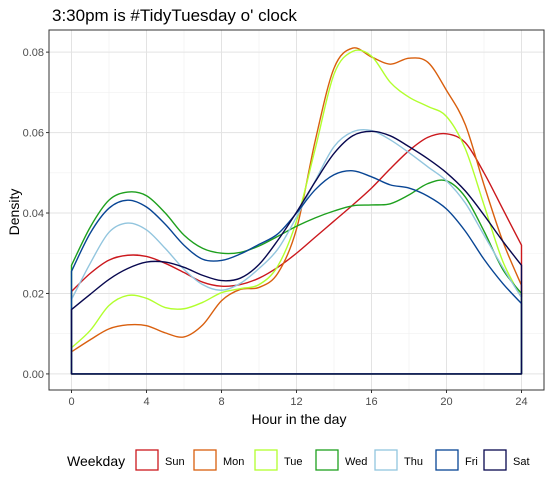 This screenshot has width=552, height=486. I want to click on y-tick-label: 0.04, so click(33, 214).